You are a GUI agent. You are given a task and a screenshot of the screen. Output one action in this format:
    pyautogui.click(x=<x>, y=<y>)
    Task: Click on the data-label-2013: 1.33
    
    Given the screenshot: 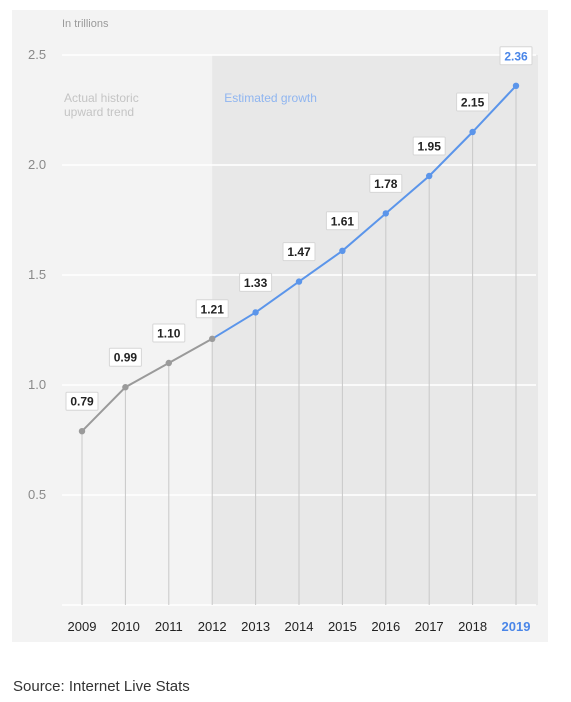 What is the action you would take?
    pyautogui.click(x=256, y=283)
    